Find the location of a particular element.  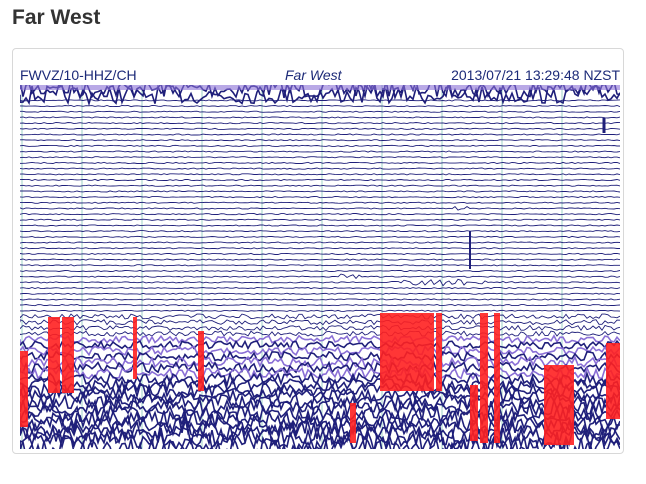

trace-band is located at coordinates (320, 87).